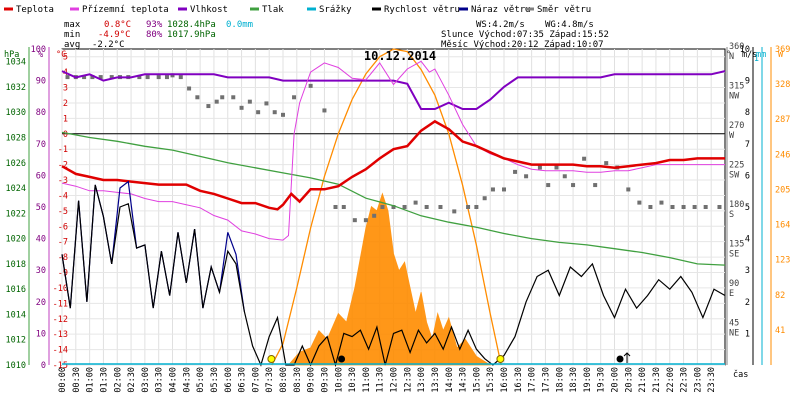 The image size is (800, 400). Describe the element at coordinates (298, 380) in the screenshot. I see `x-tick-label: 08:30` at that location.